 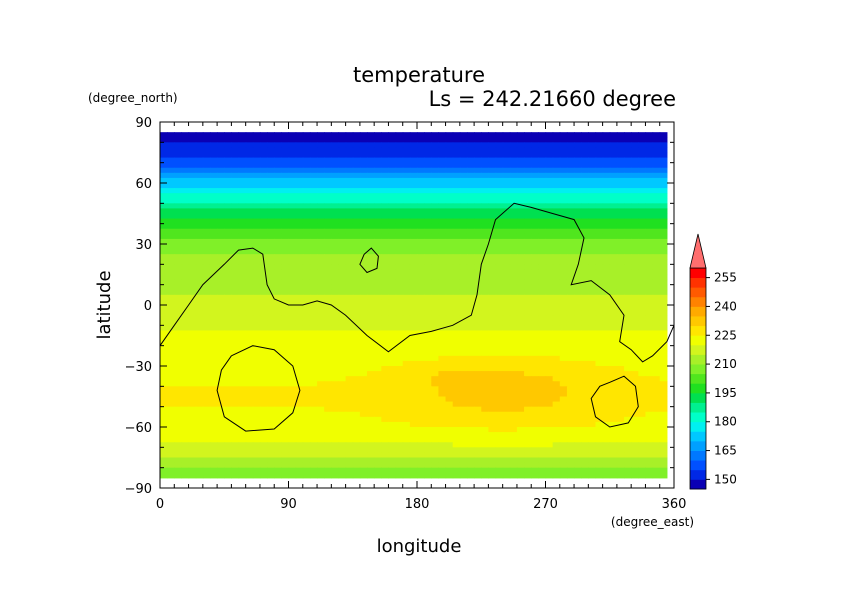 I want to click on colorbar-segment, so click(x=698, y=455).